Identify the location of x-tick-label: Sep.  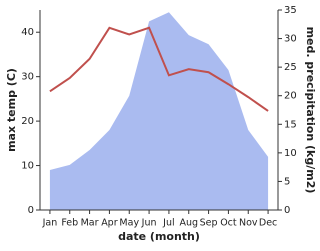
(209, 223).